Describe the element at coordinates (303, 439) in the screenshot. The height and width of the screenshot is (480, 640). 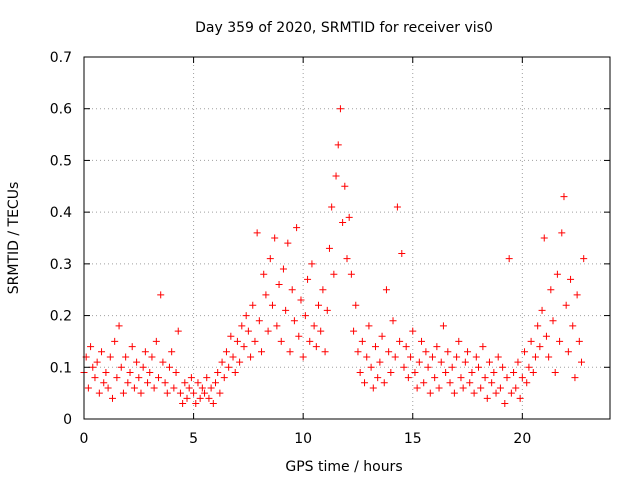
I see `x-tick-label: 10` at that location.